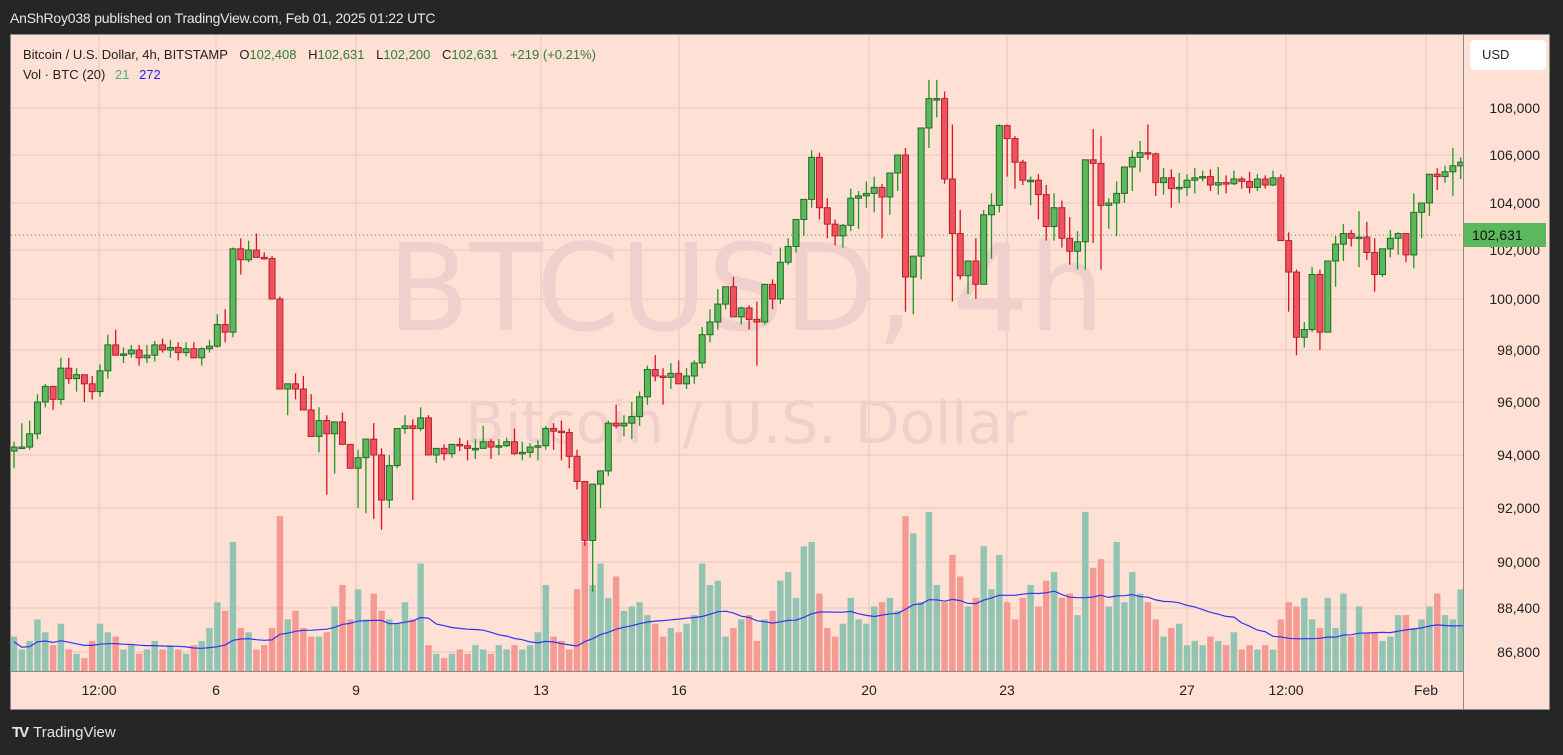 Image resolution: width=1563 pixels, height=755 pixels. I want to click on legend-volume-row: Vol · BTC (20) 21 272, so click(309, 75).